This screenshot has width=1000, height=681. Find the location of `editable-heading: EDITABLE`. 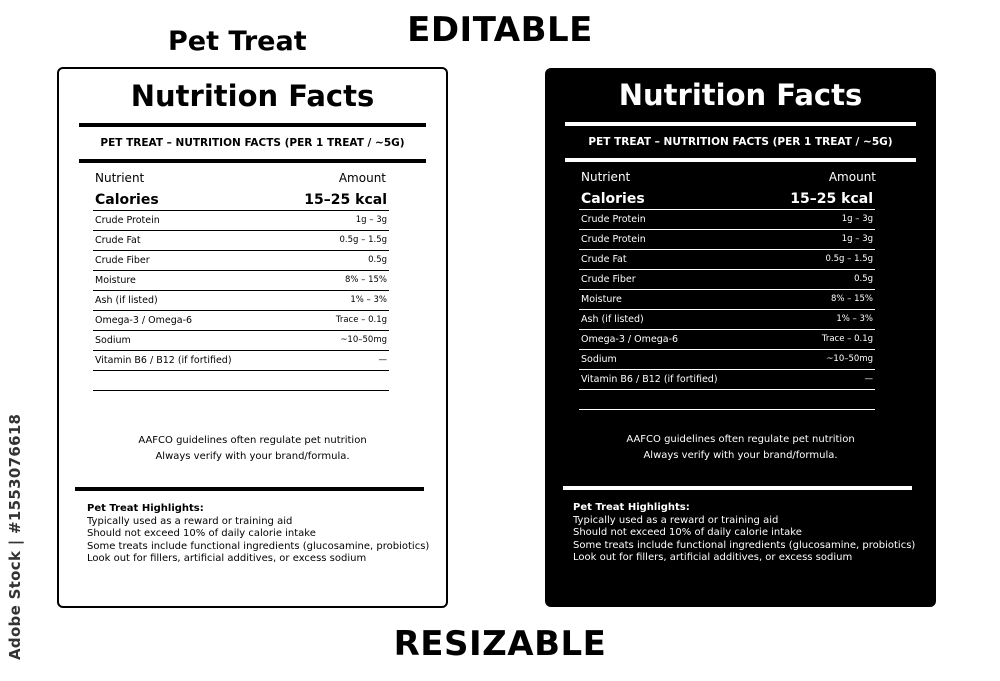

editable-heading: EDITABLE is located at coordinates (500, 30).